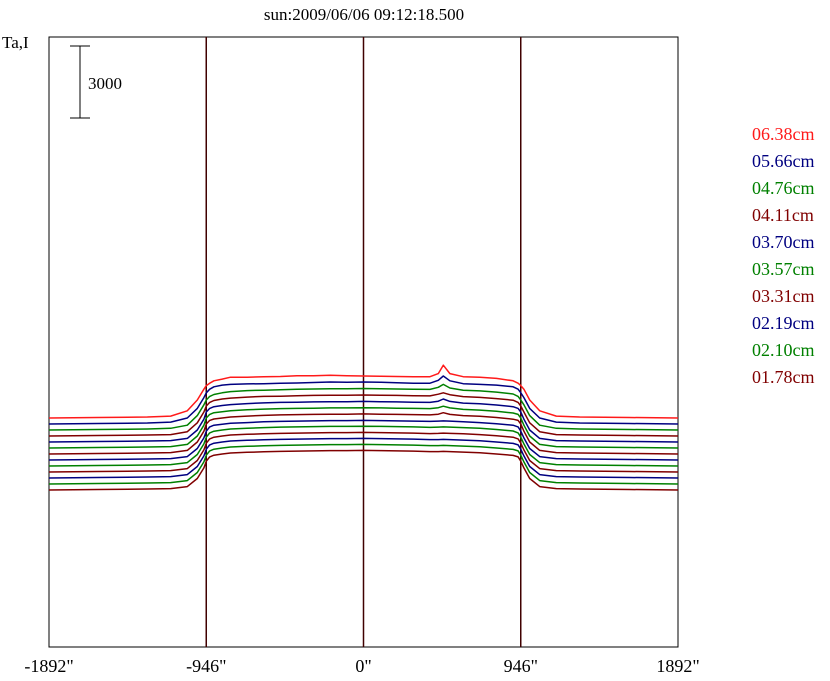 This screenshot has height=681, width=830. I want to click on series-lines, so click(363, 427).